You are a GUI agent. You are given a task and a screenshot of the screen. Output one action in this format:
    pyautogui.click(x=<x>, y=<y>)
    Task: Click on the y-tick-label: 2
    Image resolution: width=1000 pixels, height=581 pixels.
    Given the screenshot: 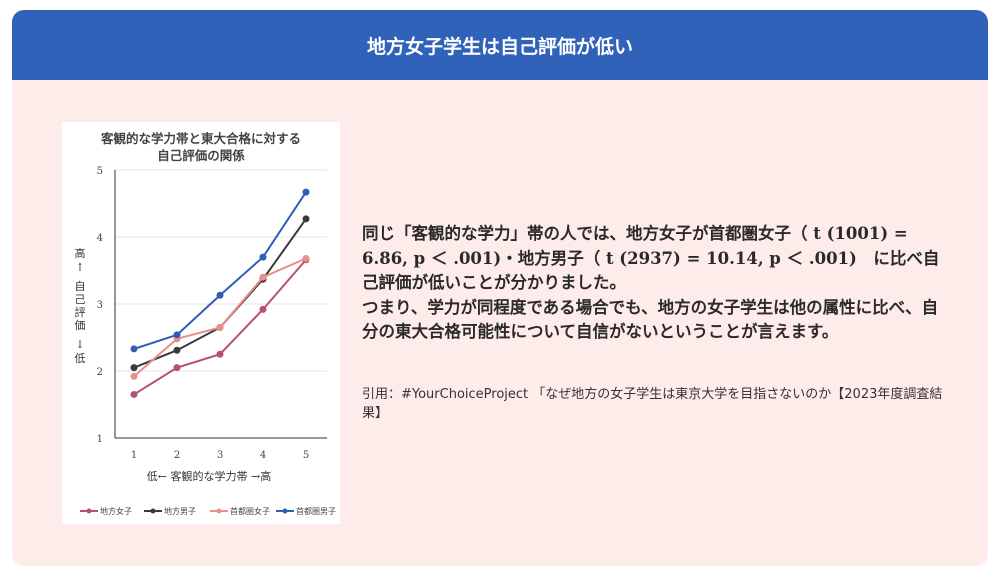 What is the action you would take?
    pyautogui.click(x=100, y=372)
    